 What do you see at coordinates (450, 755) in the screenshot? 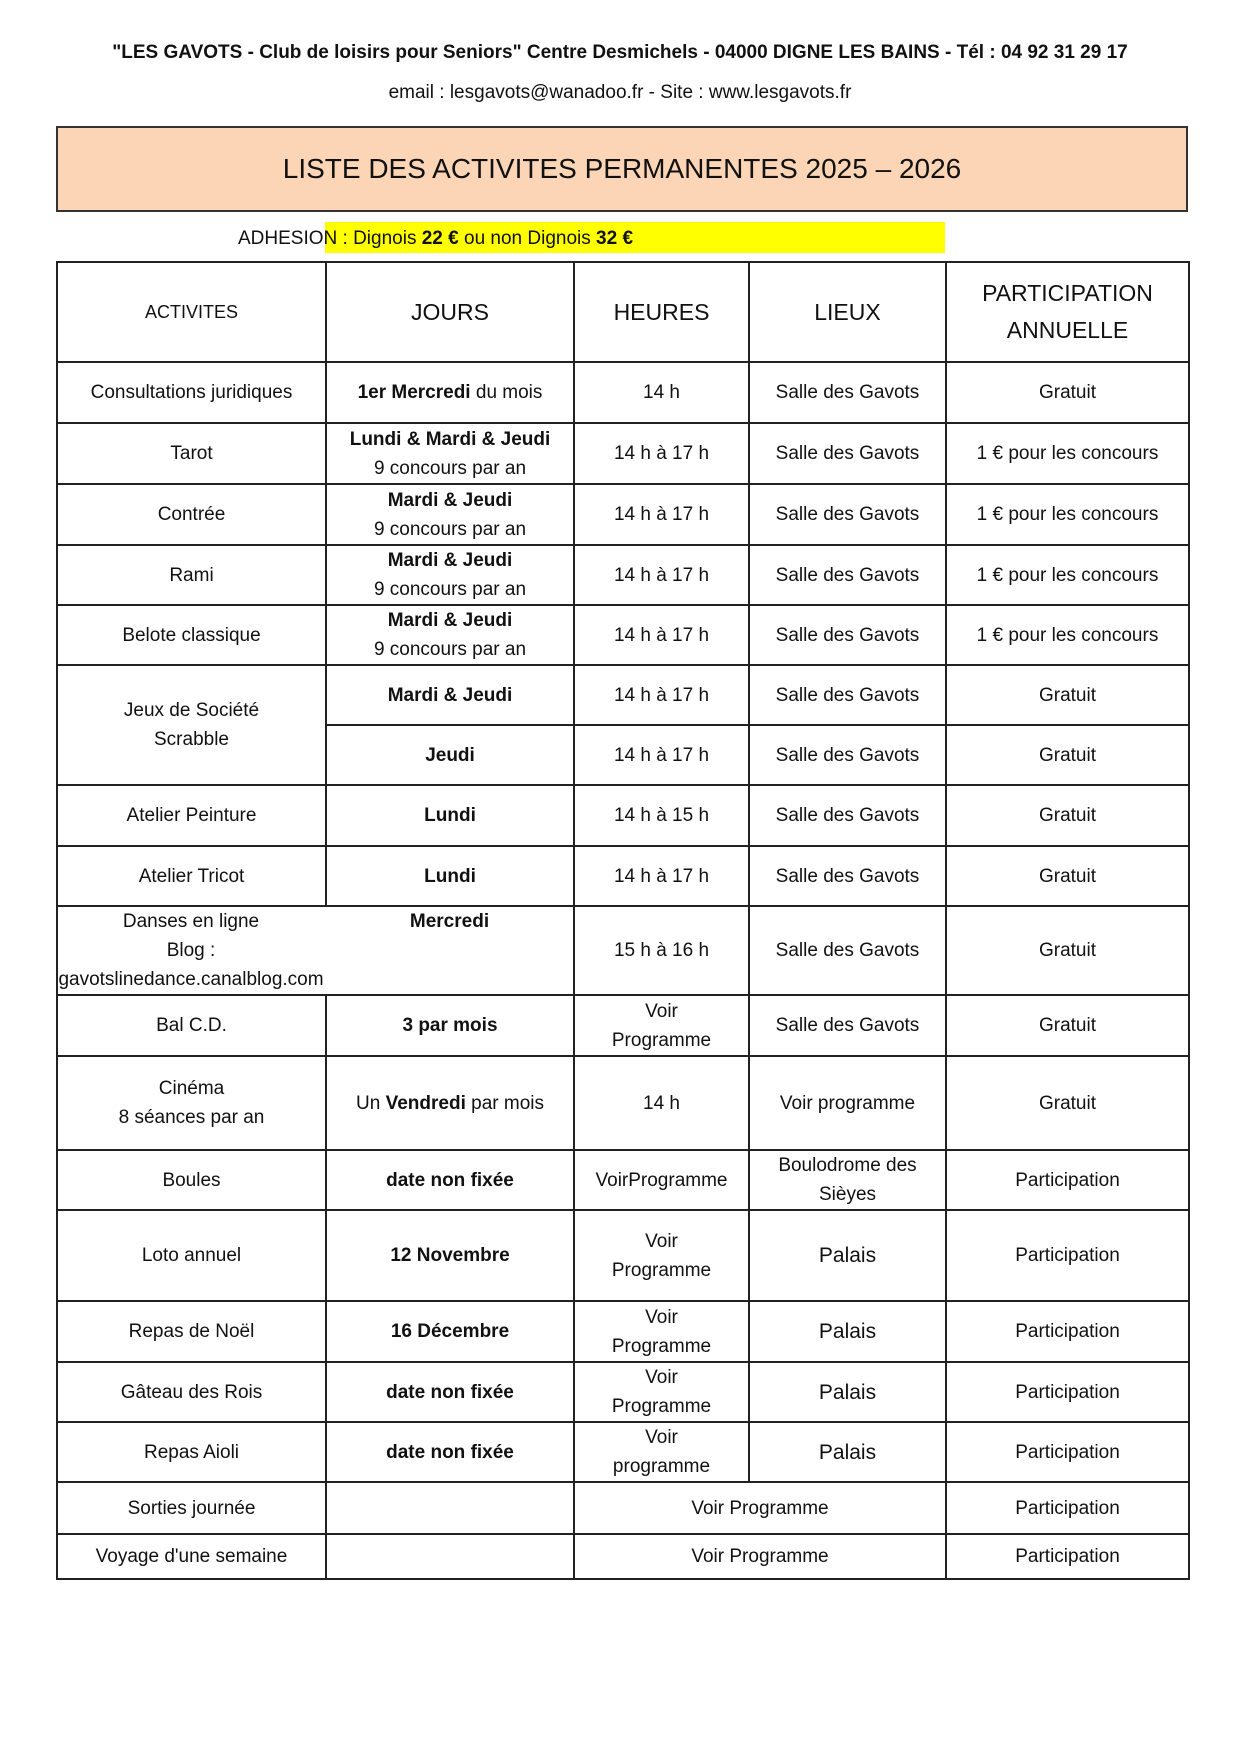
I see `text-segment: Jeudi` at bounding box center [450, 755].